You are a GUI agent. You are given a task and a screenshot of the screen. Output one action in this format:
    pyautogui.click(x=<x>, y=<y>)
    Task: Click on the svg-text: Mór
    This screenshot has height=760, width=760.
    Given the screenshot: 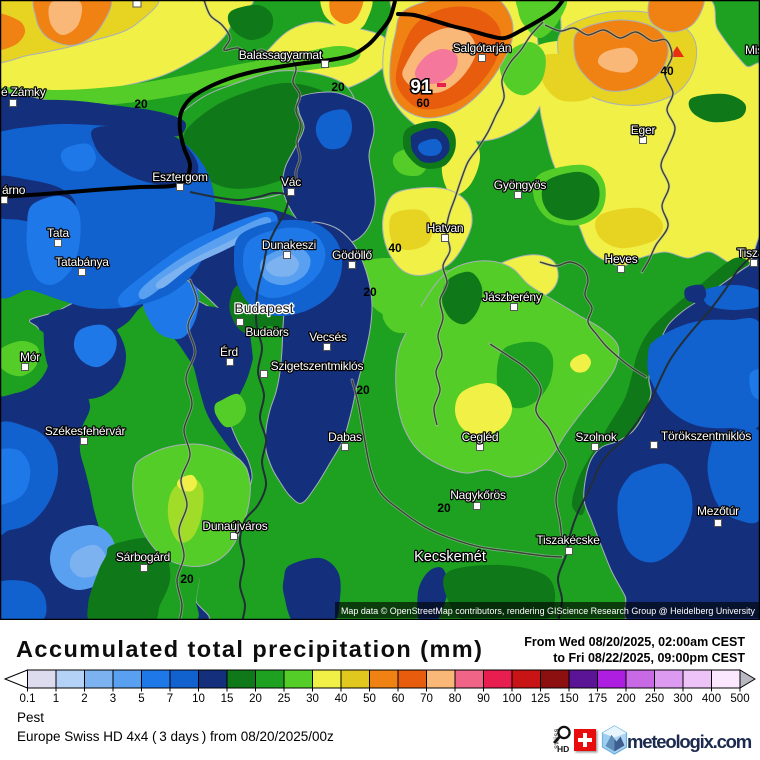 What is the action you would take?
    pyautogui.click(x=30, y=357)
    